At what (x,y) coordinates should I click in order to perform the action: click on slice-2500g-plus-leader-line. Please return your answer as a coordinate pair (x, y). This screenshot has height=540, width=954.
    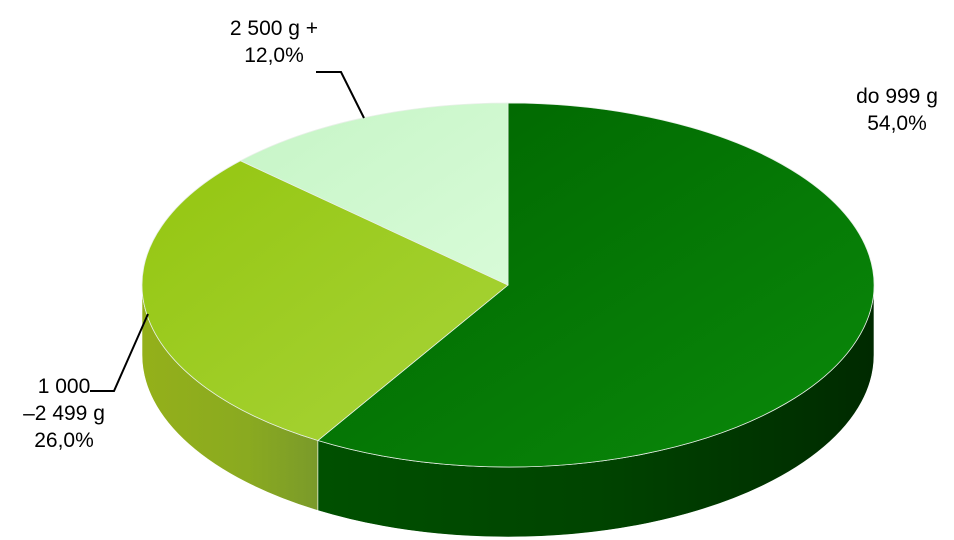
    Looking at the image, I should click on (340, 95).